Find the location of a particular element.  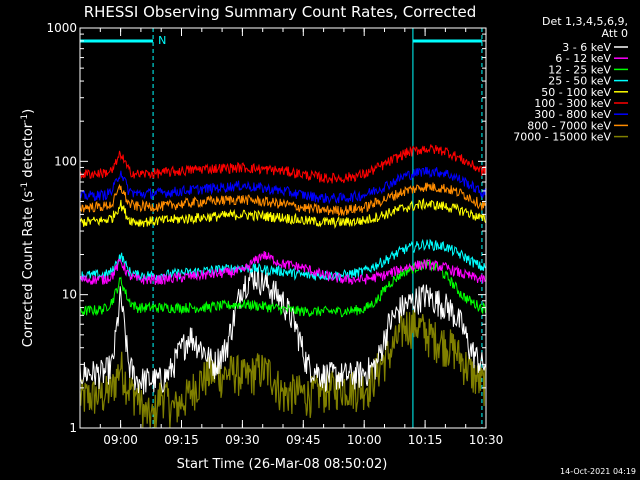

x-tick-label: 10:30 is located at coordinates (486, 440).